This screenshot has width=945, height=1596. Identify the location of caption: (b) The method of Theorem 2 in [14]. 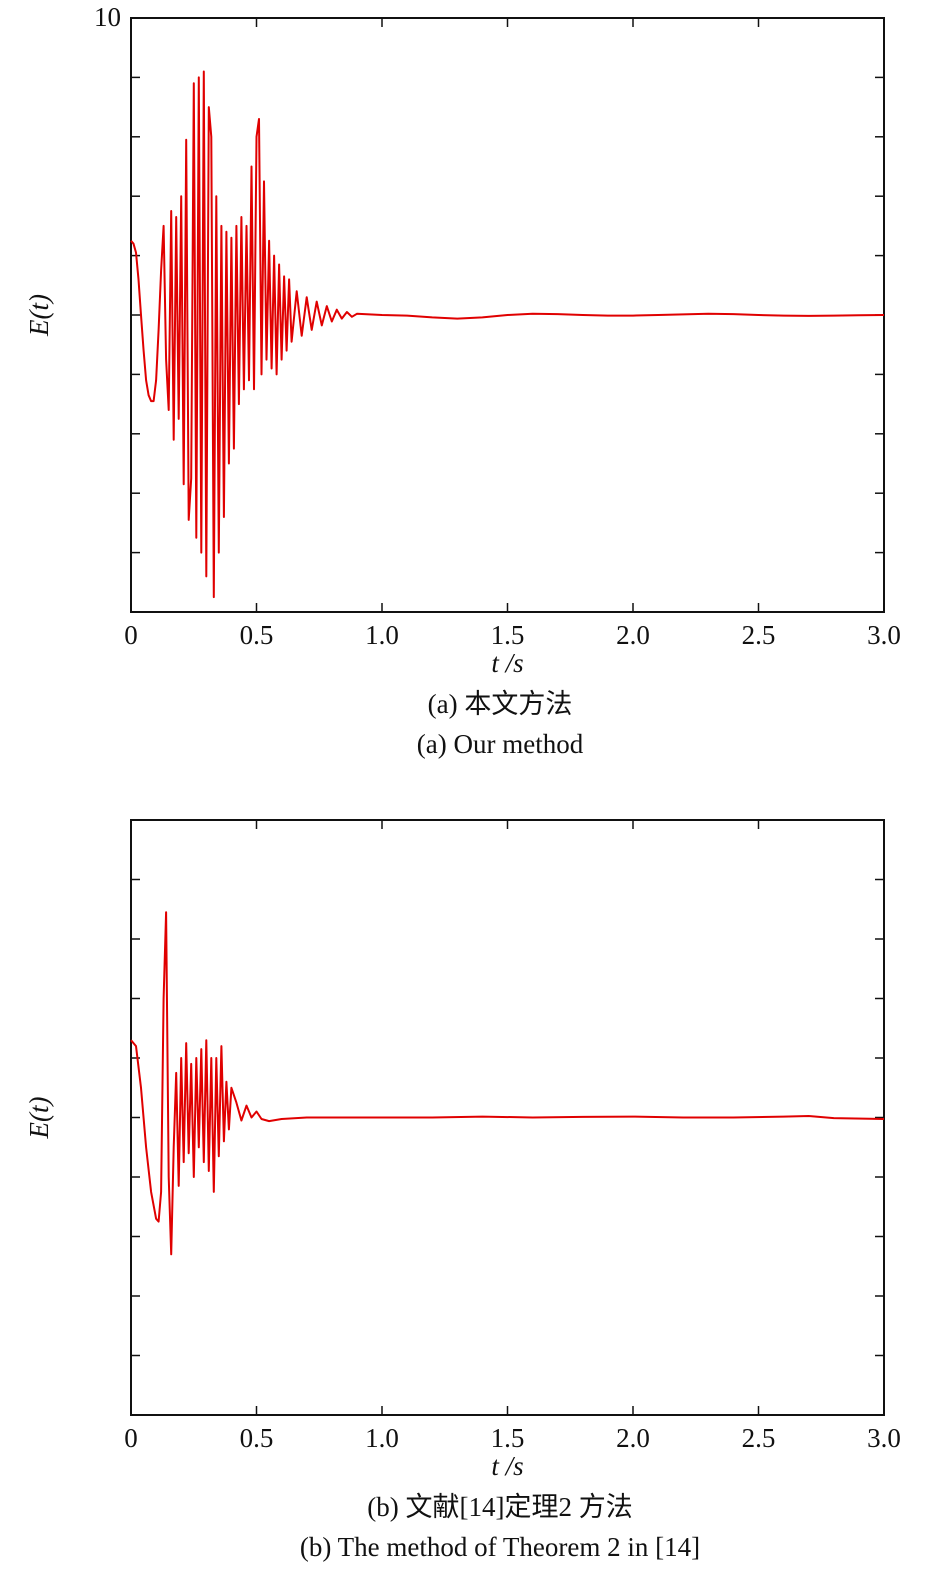
(500, 1547).